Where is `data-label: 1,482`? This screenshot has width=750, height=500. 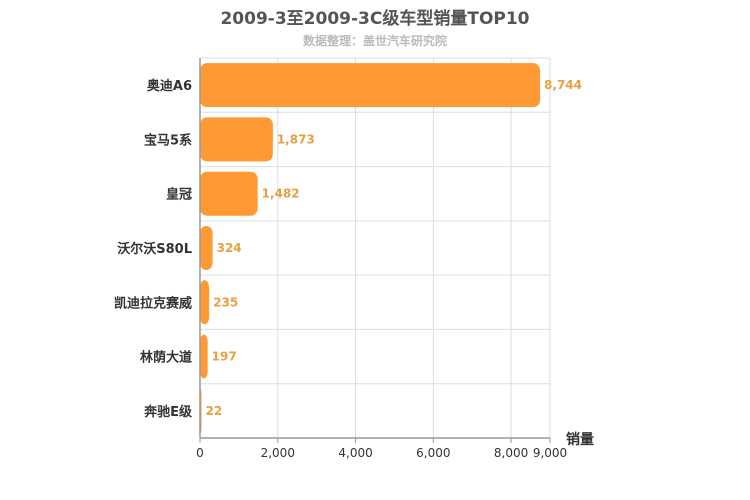
data-label: 1,482 is located at coordinates (281, 194).